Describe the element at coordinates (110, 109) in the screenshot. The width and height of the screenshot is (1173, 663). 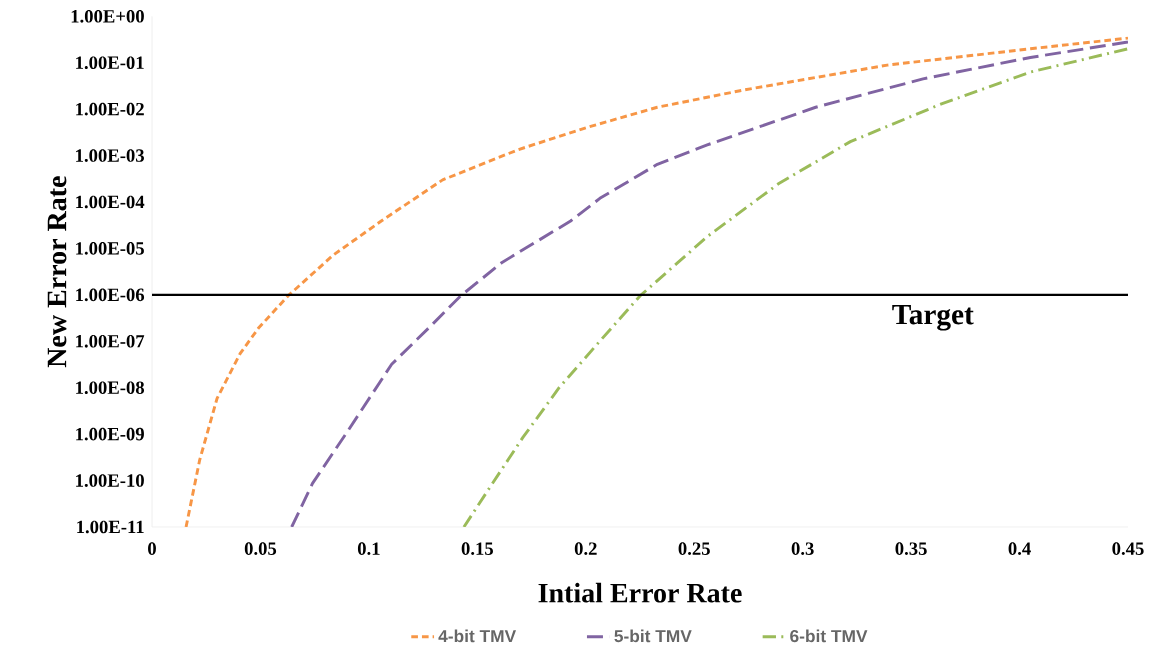
I see `y-tick-label: 1.00E-02` at that location.